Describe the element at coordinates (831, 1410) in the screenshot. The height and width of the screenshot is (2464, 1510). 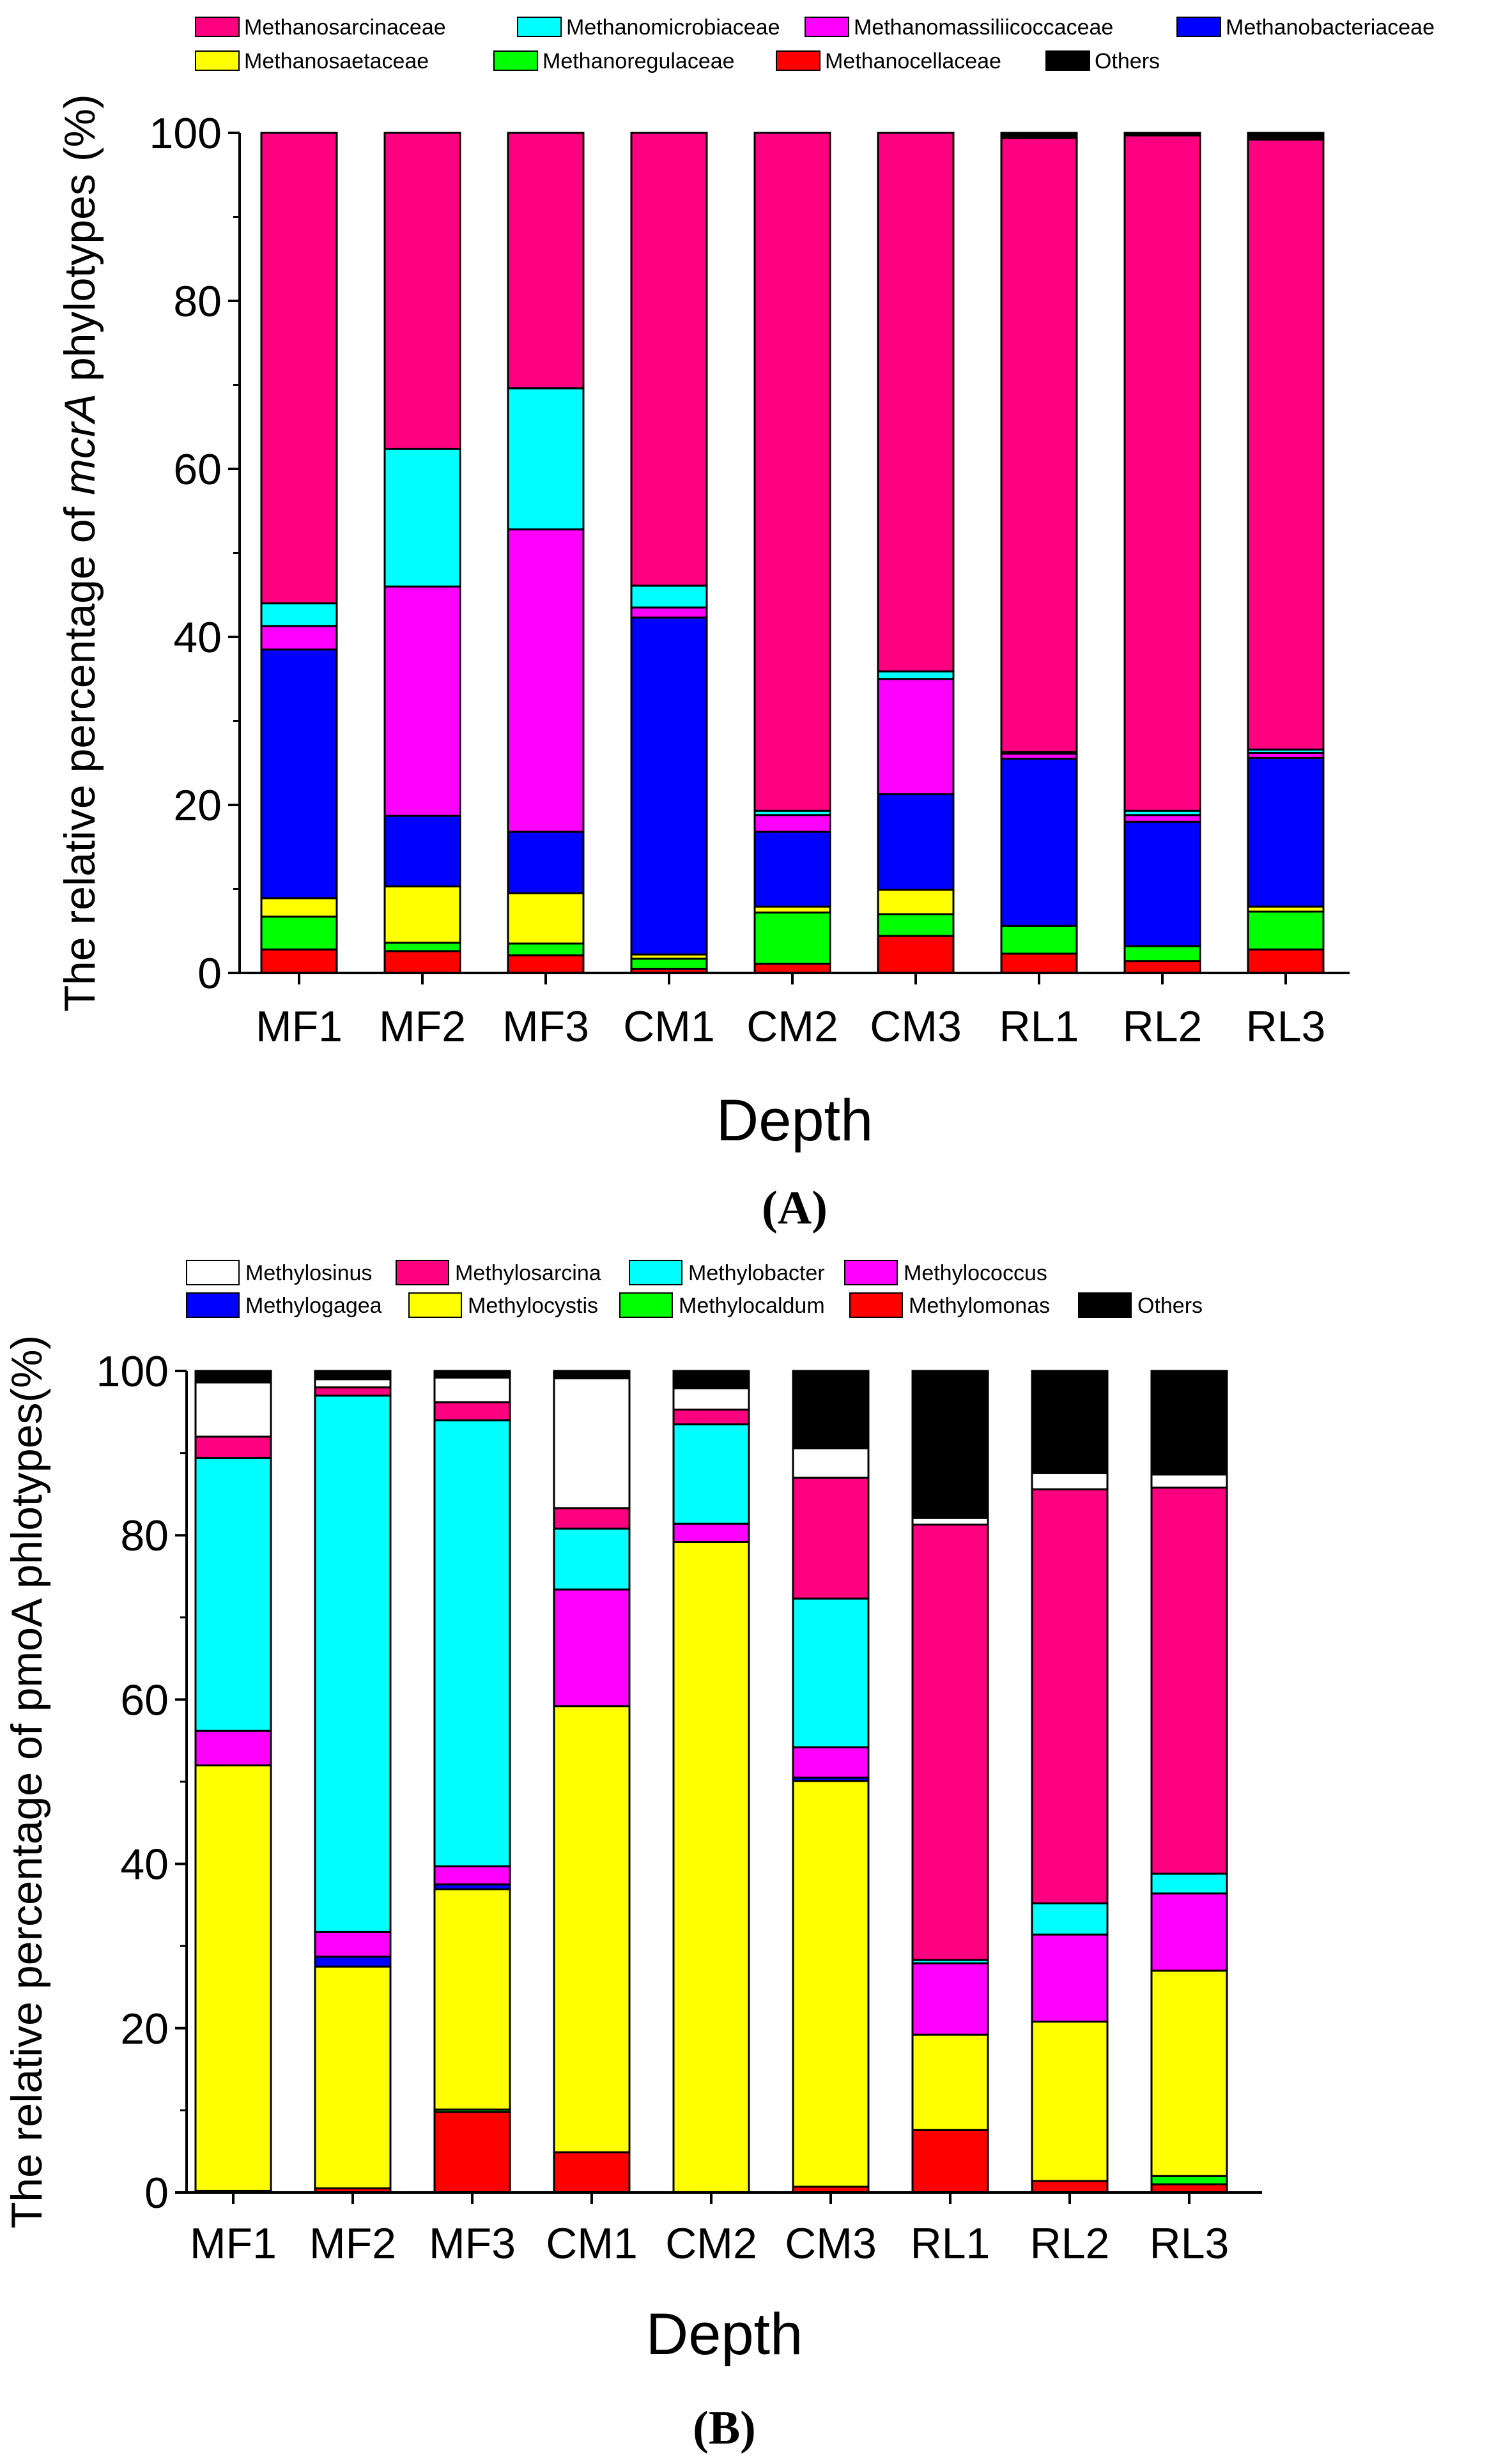
I see `bar-cm3-others` at that location.